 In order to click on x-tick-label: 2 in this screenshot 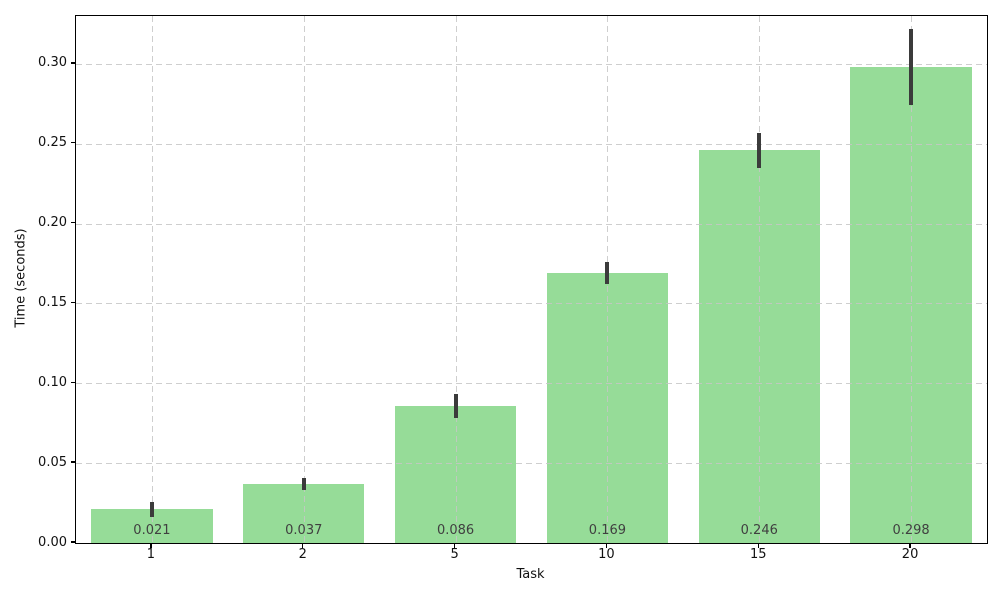, I will do `click(302, 554)`.